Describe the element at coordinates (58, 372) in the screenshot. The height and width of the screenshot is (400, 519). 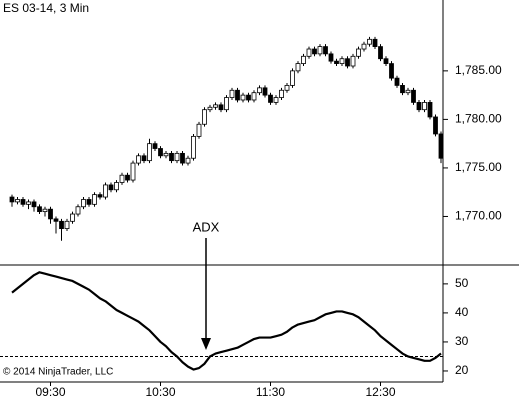
I see `footer: © 2014 NinjaTrader, LLC` at that location.